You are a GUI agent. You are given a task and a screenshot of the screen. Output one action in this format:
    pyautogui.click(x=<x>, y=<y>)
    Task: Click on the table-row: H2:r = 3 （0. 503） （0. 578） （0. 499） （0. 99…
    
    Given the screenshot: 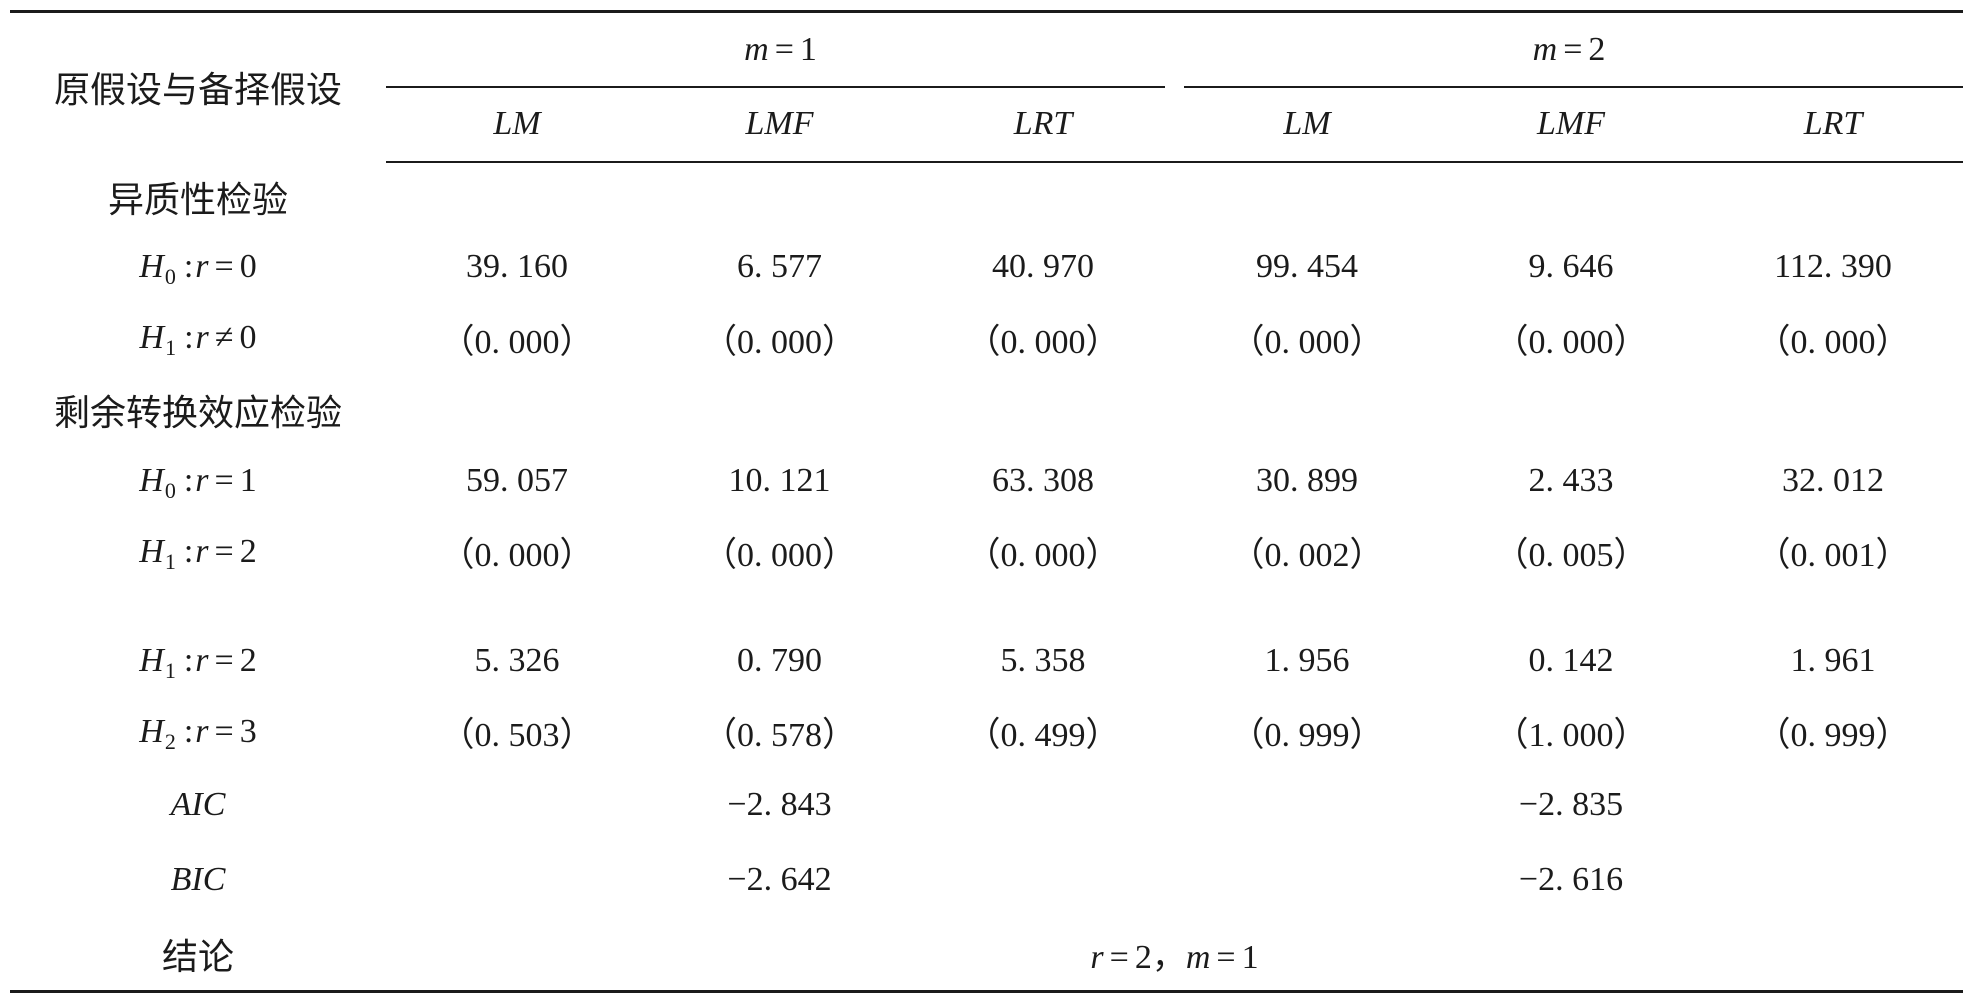 What is the action you would take?
    pyautogui.click(x=986, y=732)
    